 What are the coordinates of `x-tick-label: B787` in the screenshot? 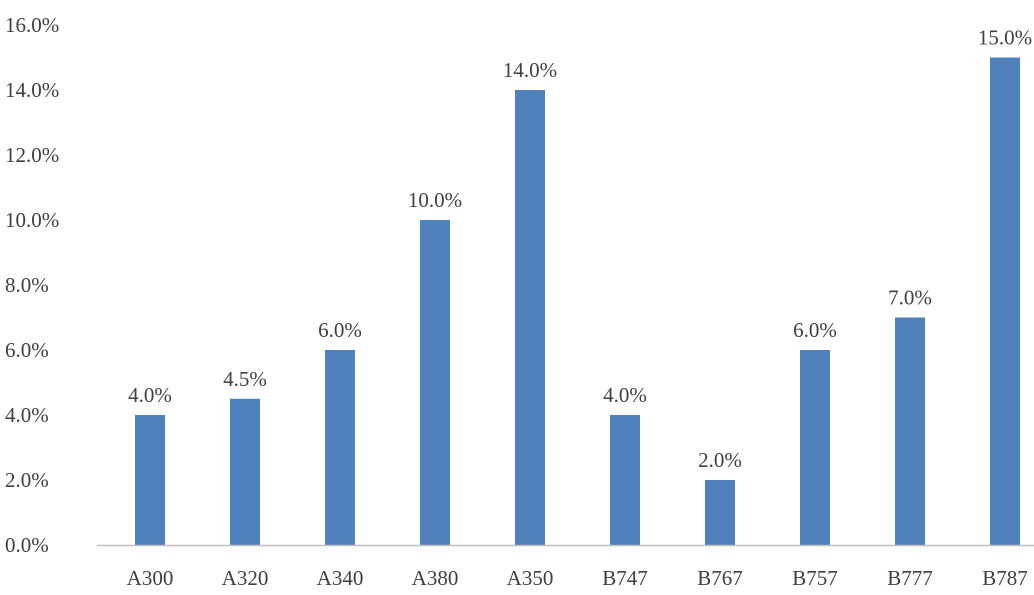 It's located at (1005, 578).